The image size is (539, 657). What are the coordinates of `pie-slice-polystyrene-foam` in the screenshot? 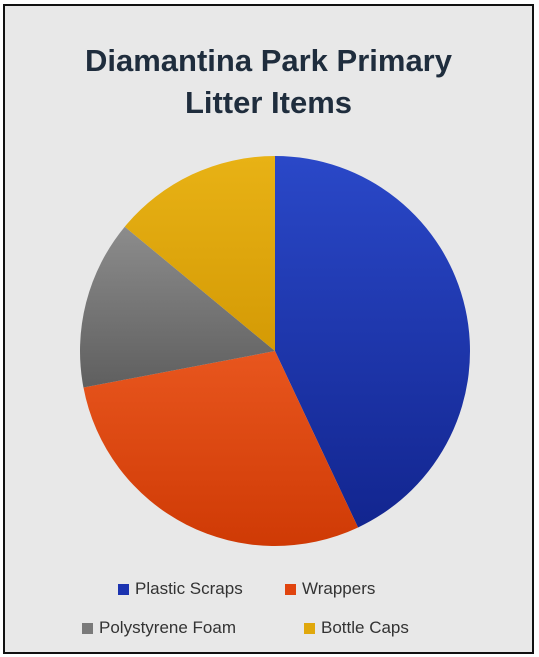 It's located at (177, 307).